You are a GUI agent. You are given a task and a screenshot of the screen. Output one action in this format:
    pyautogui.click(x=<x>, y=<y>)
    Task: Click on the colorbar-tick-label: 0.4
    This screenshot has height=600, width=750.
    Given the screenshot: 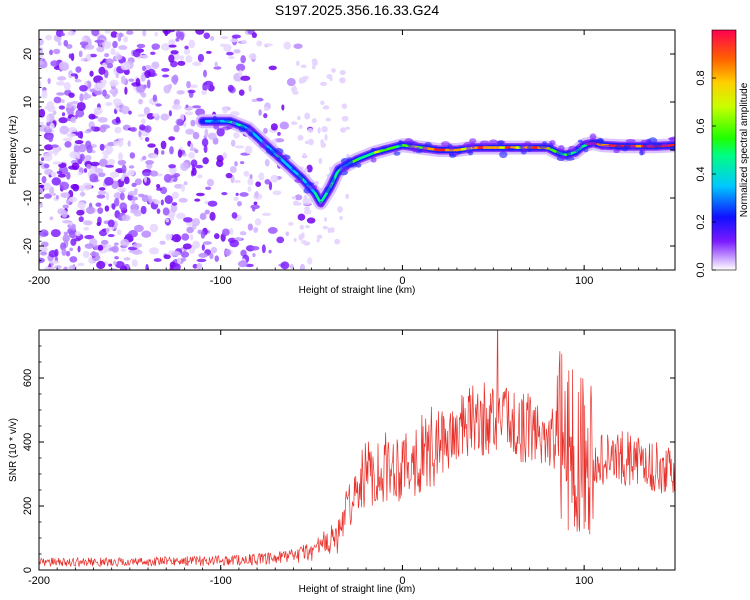 What is the action you would take?
    pyautogui.click(x=701, y=173)
    